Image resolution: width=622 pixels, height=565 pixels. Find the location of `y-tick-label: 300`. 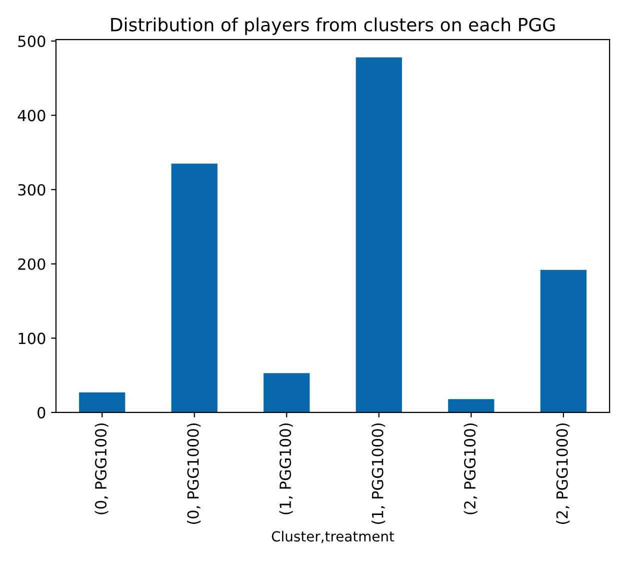

y-tick-label: 300 is located at coordinates (32, 190).